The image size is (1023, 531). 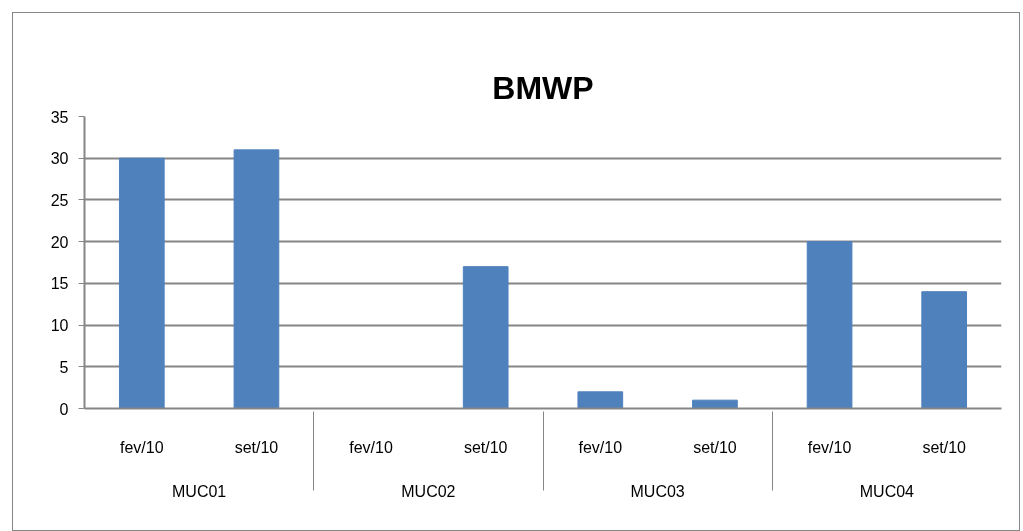 What do you see at coordinates (543, 87) in the screenshot?
I see `chart-title: BMWP` at bounding box center [543, 87].